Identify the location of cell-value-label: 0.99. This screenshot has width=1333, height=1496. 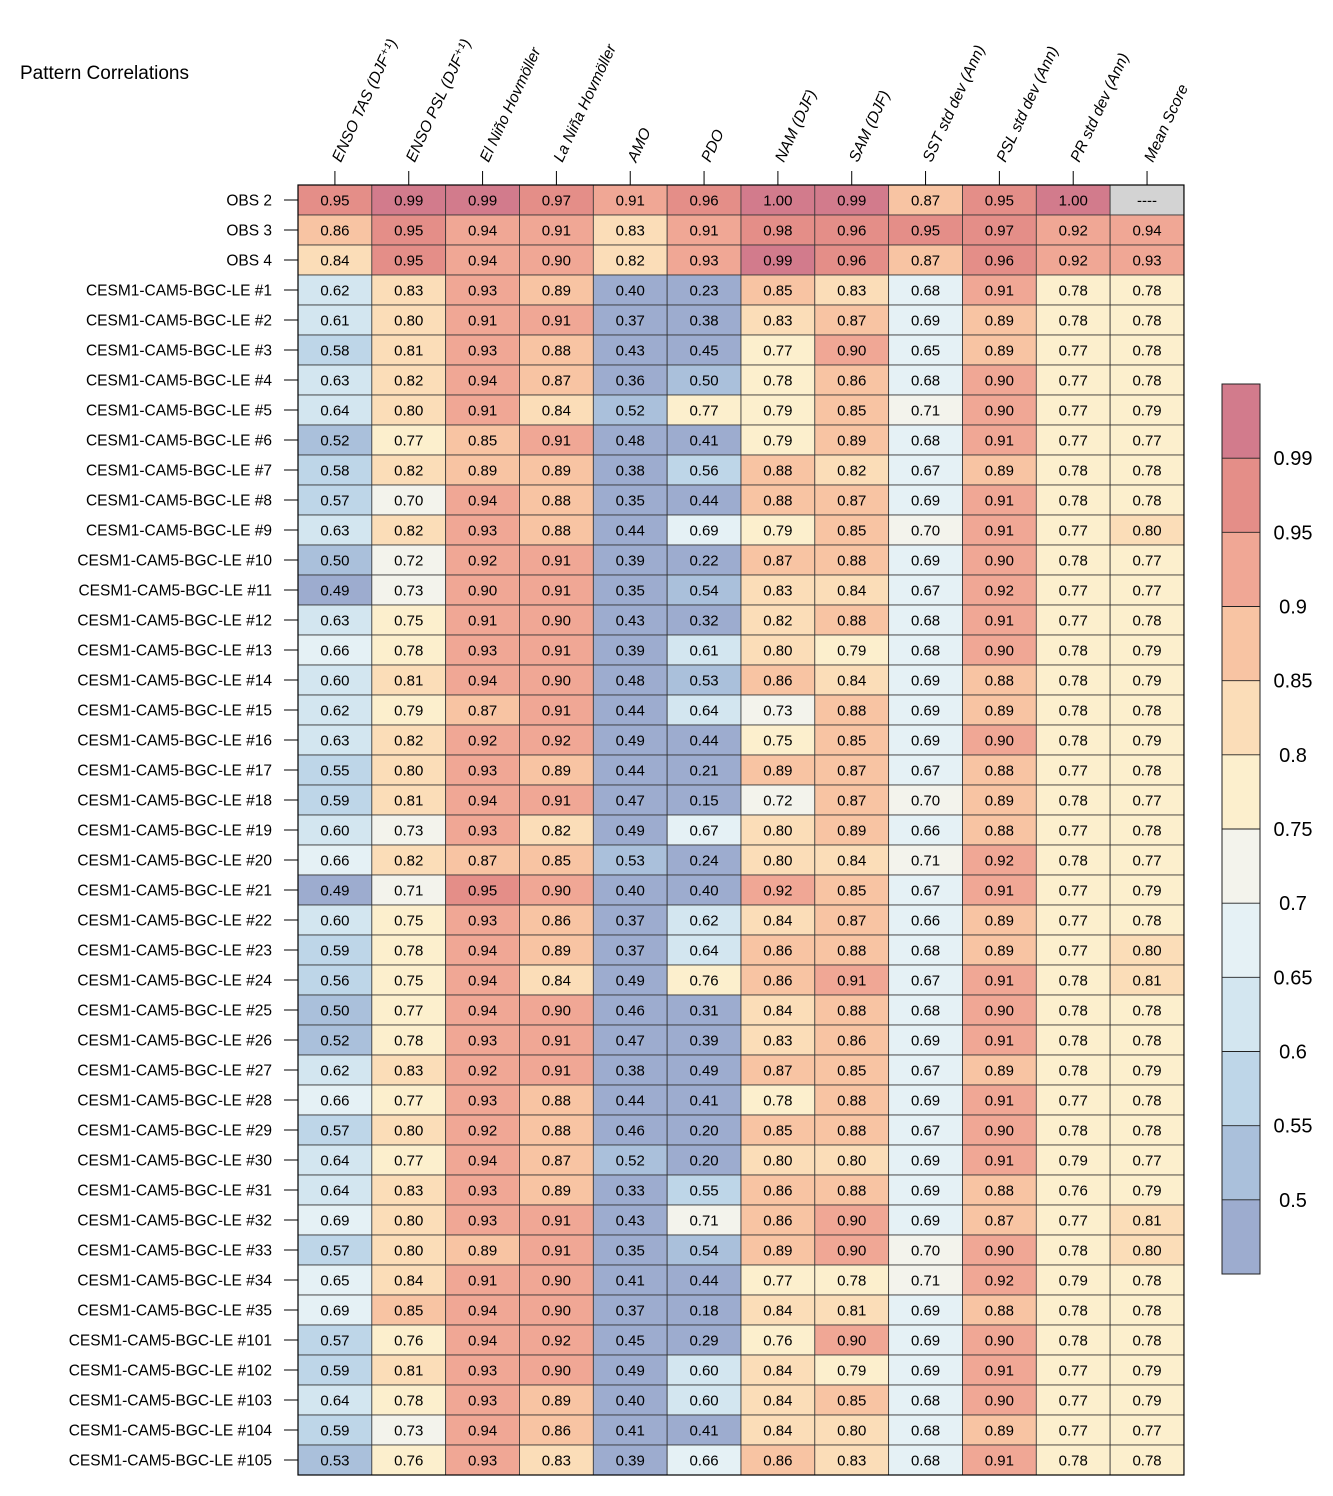
(482, 201).